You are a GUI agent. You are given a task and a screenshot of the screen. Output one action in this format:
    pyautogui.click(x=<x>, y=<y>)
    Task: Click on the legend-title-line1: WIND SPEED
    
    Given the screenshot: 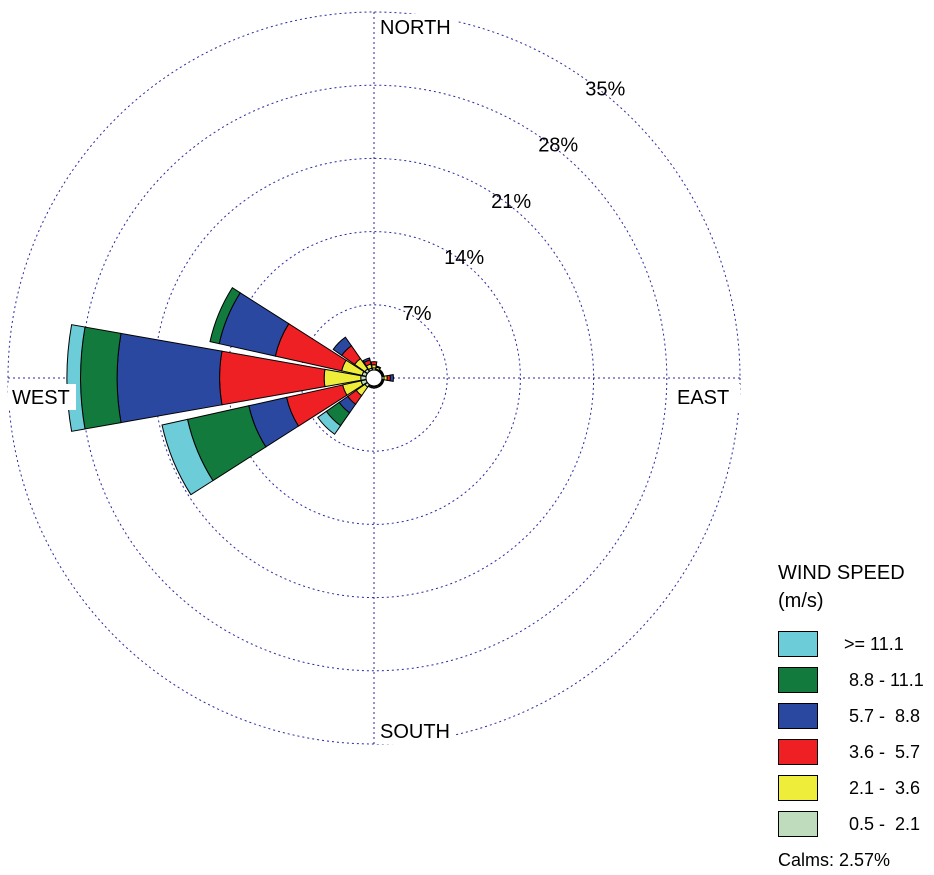 What is the action you would take?
    pyautogui.click(x=841, y=573)
    